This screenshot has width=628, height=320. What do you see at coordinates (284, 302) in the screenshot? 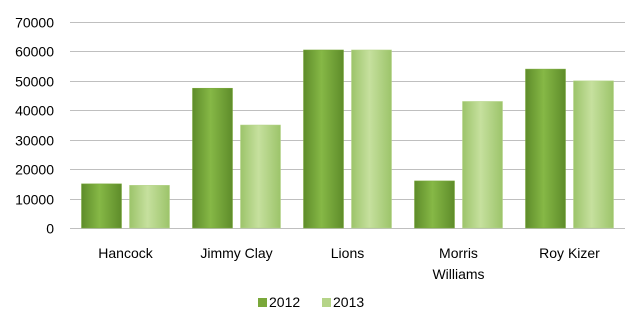
I see `legend-label-2012: 2012` at bounding box center [284, 302].